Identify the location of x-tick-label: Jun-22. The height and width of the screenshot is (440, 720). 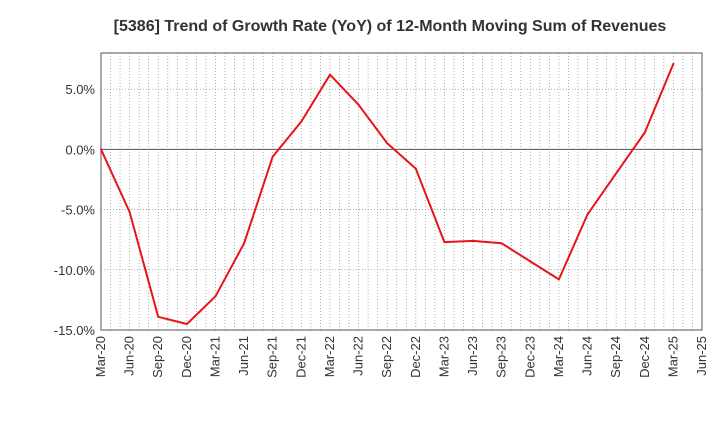
(358, 356).